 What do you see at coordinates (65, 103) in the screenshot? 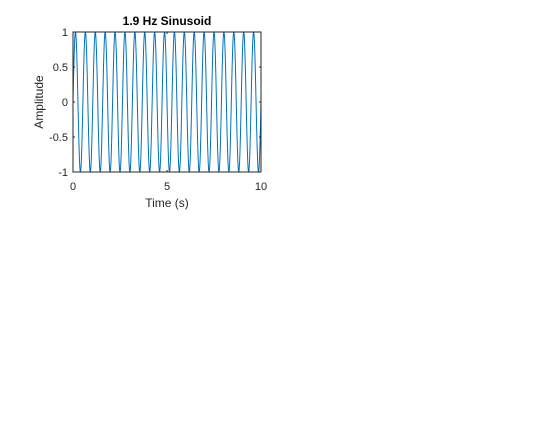
I see `y-tick-label: 0` at bounding box center [65, 103].